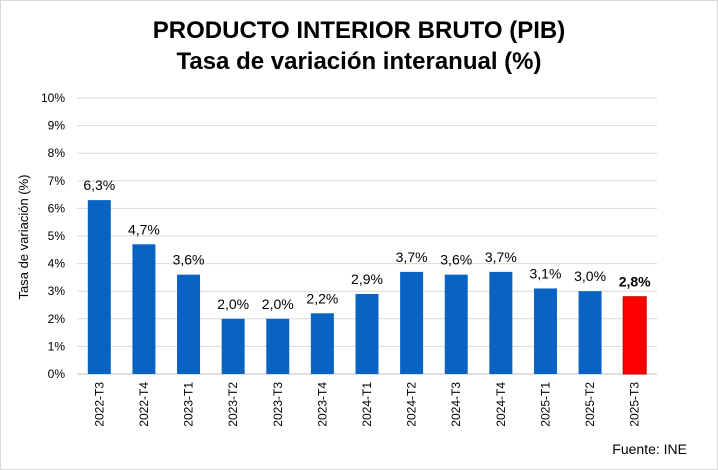 Image resolution: width=718 pixels, height=470 pixels. I want to click on x-tick-label: 2024-T1, so click(367, 404).